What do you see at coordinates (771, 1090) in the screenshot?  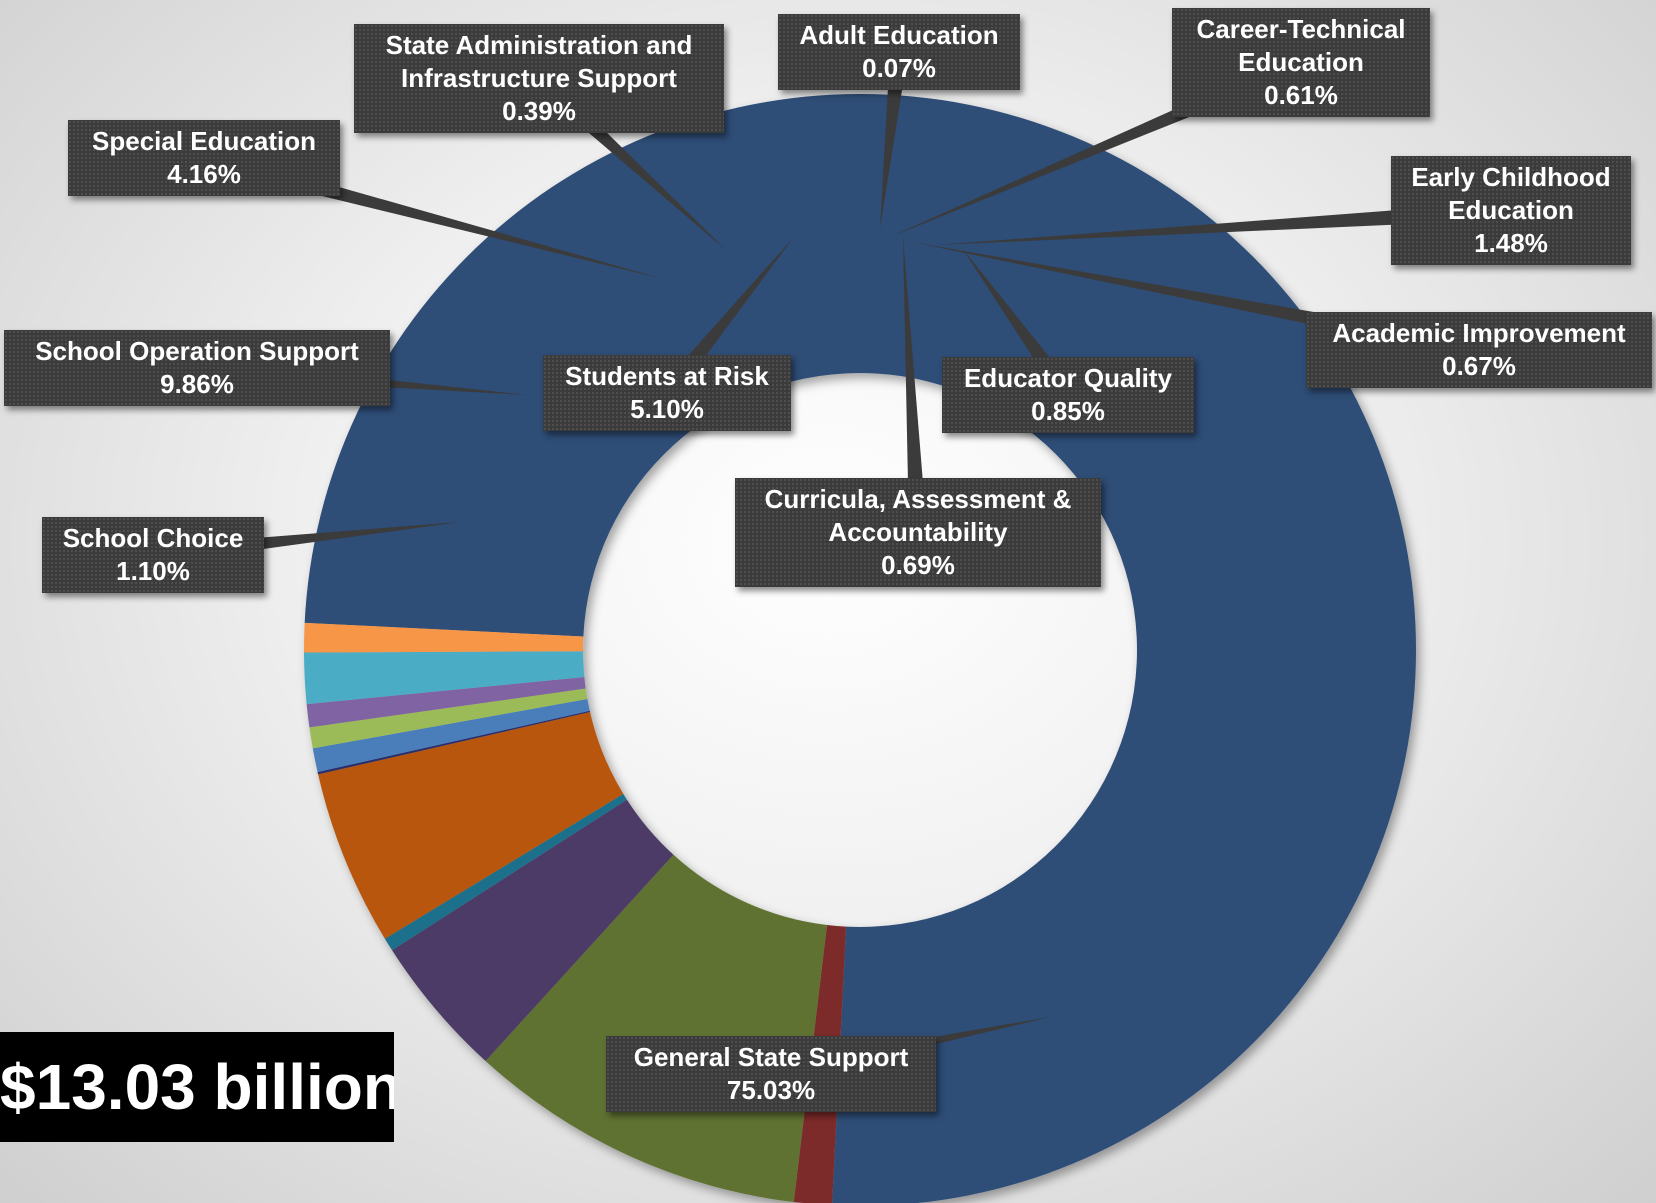 I see `data-label-value: 75.03%` at bounding box center [771, 1090].